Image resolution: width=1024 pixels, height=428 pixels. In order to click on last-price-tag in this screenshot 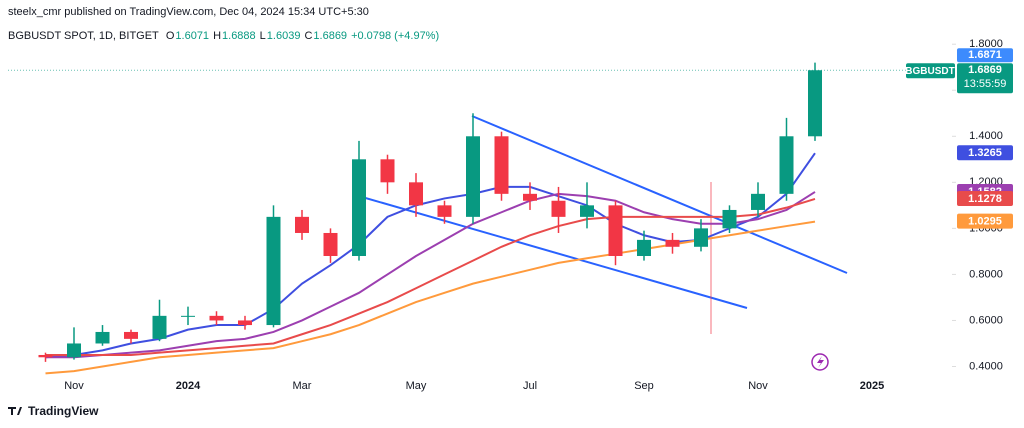, I will do `click(985, 78)`.